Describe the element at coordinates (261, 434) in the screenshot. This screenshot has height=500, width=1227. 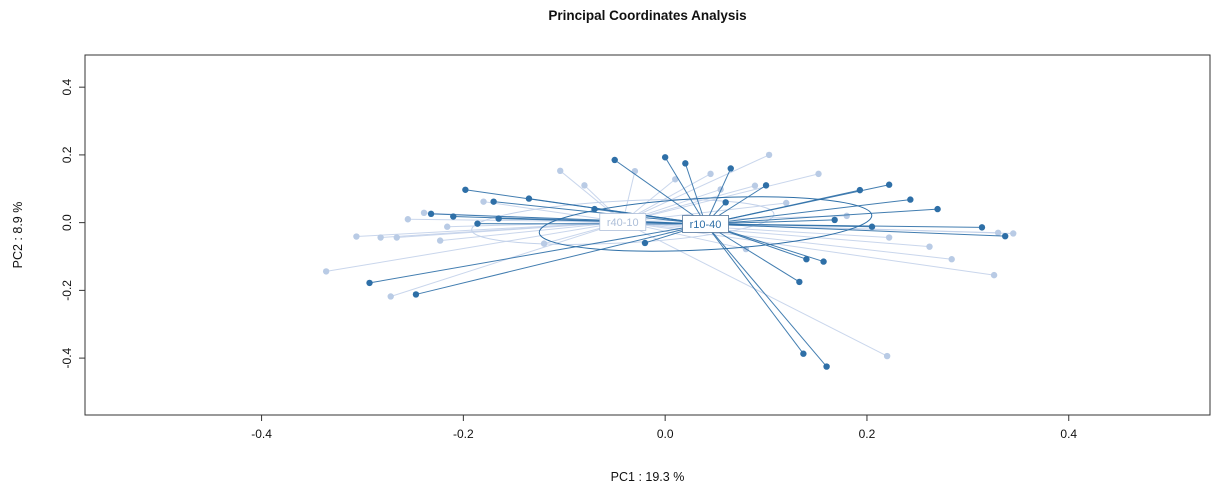
I see `x-tick-label: -0.4` at that location.